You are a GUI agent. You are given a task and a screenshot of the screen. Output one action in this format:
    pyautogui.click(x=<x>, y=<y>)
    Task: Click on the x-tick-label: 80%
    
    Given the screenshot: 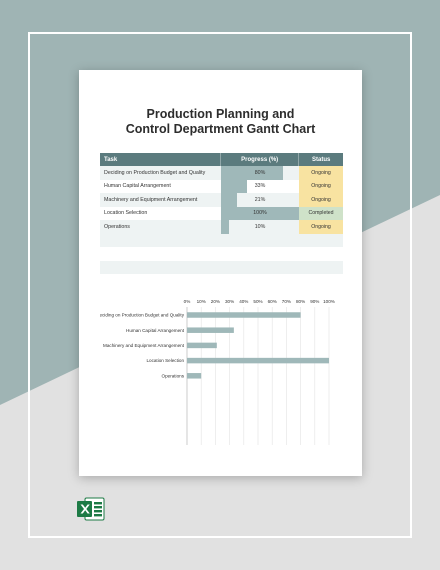 What is the action you would take?
    pyautogui.click(x=300, y=301)
    